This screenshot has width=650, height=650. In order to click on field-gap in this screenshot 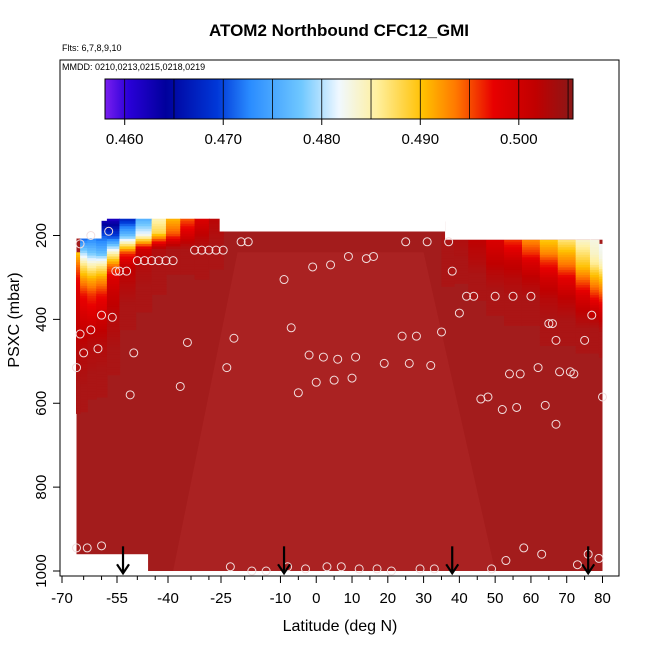, I will do `click(332, 223)`.